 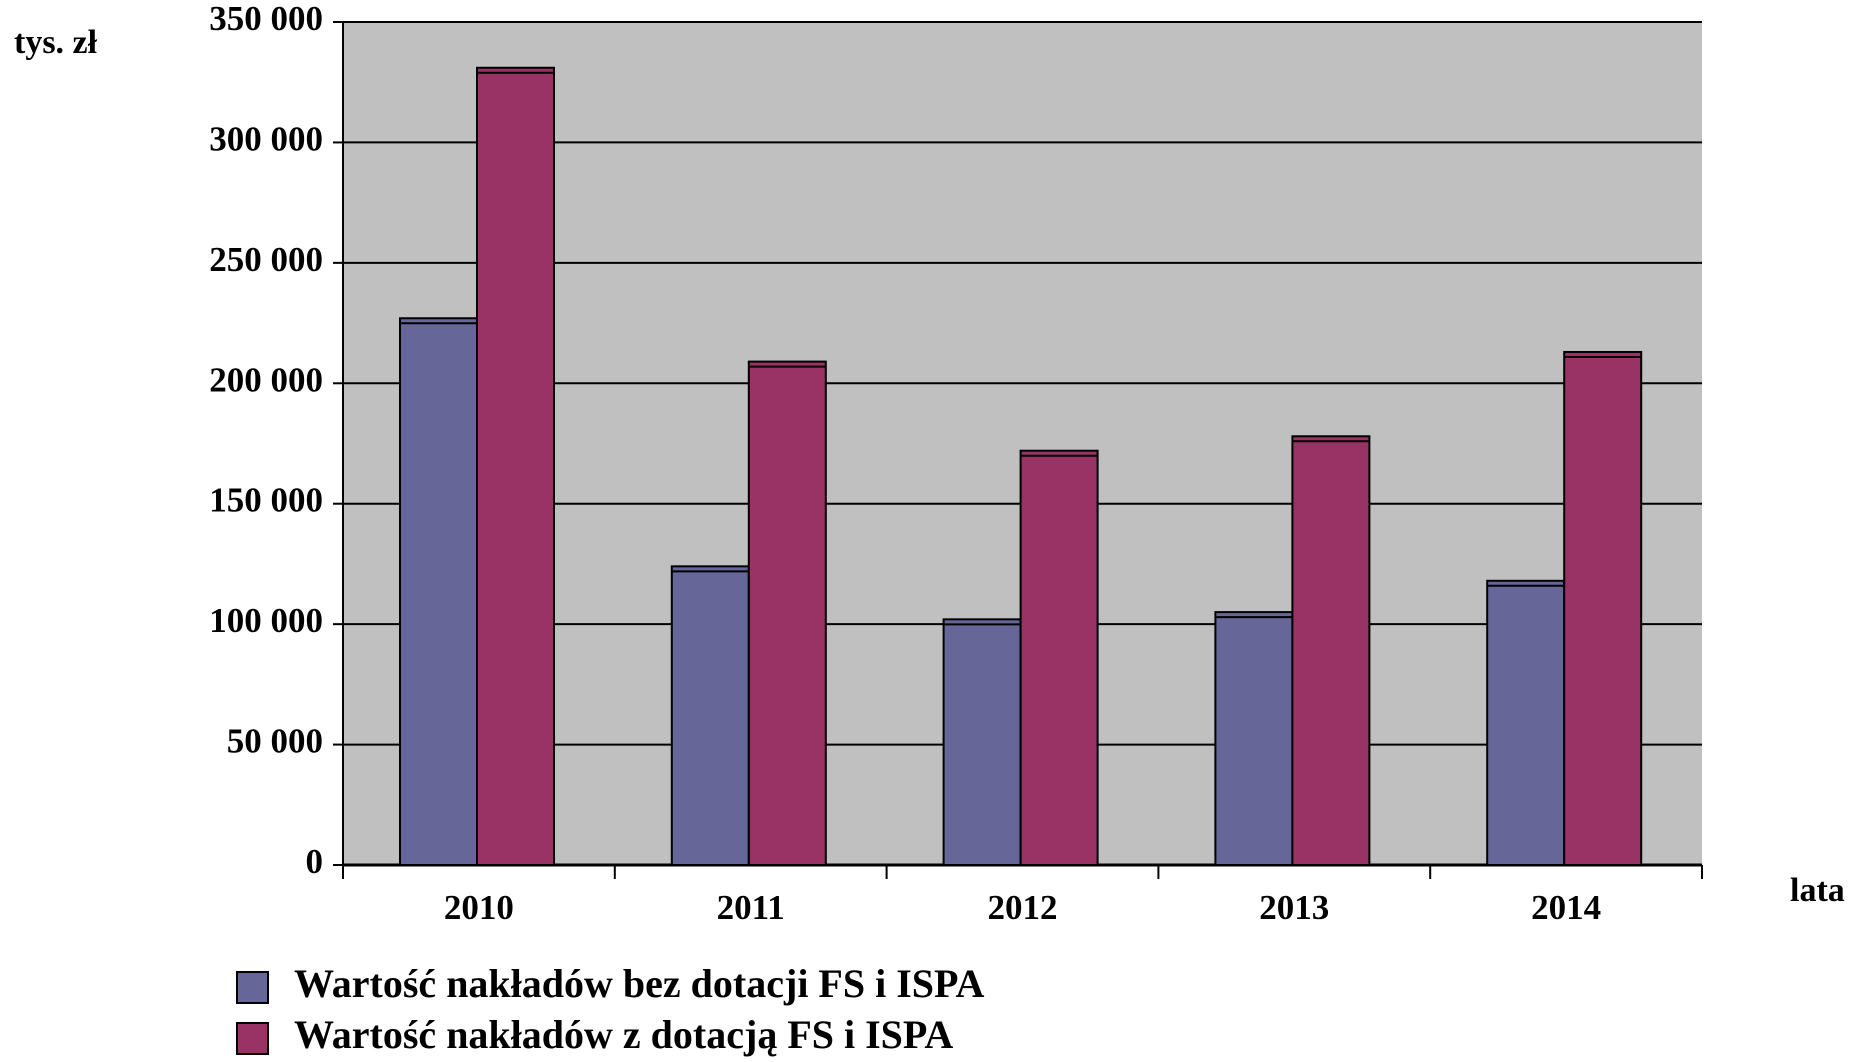 I want to click on y-tick-label: 200 000, so click(x=266, y=379).